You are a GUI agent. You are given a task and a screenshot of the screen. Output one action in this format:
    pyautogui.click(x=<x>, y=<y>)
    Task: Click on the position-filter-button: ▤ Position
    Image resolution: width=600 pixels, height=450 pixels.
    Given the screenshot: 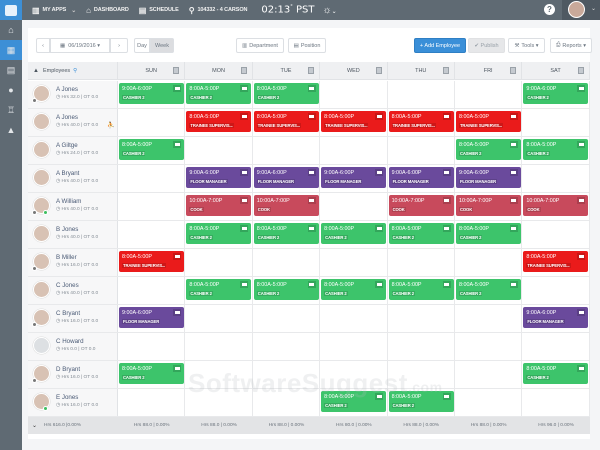 What is the action you would take?
    pyautogui.click(x=307, y=45)
    